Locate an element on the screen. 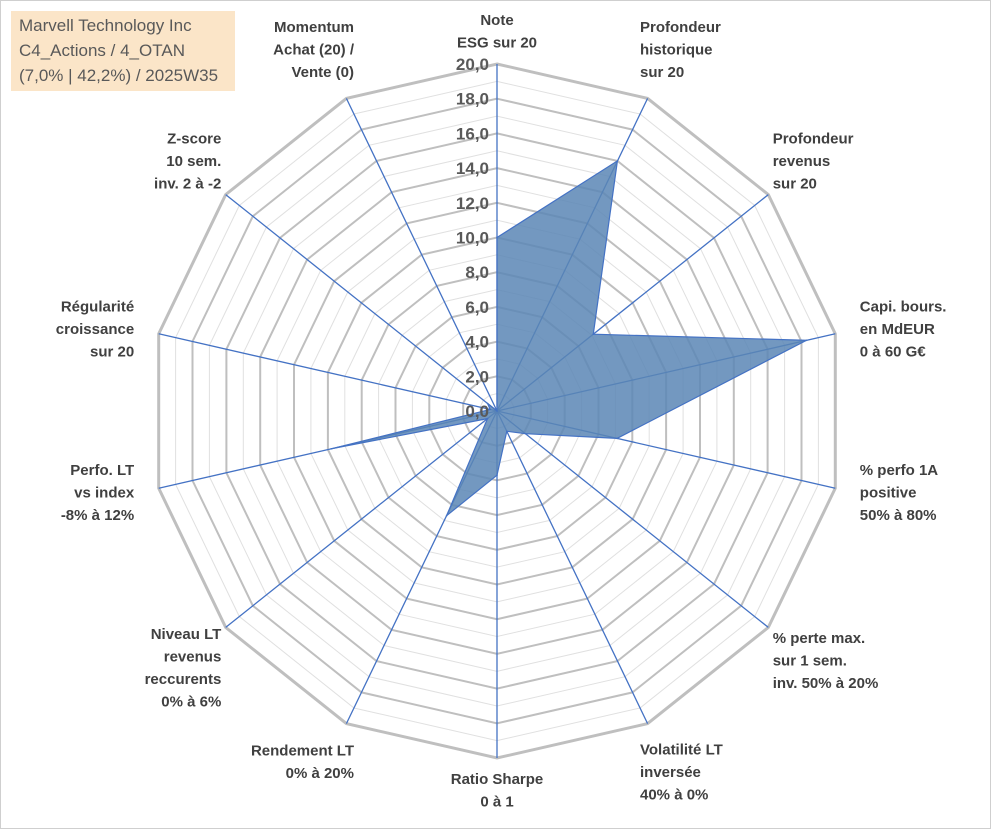  axis-label-line: Note is located at coordinates (496, 20).